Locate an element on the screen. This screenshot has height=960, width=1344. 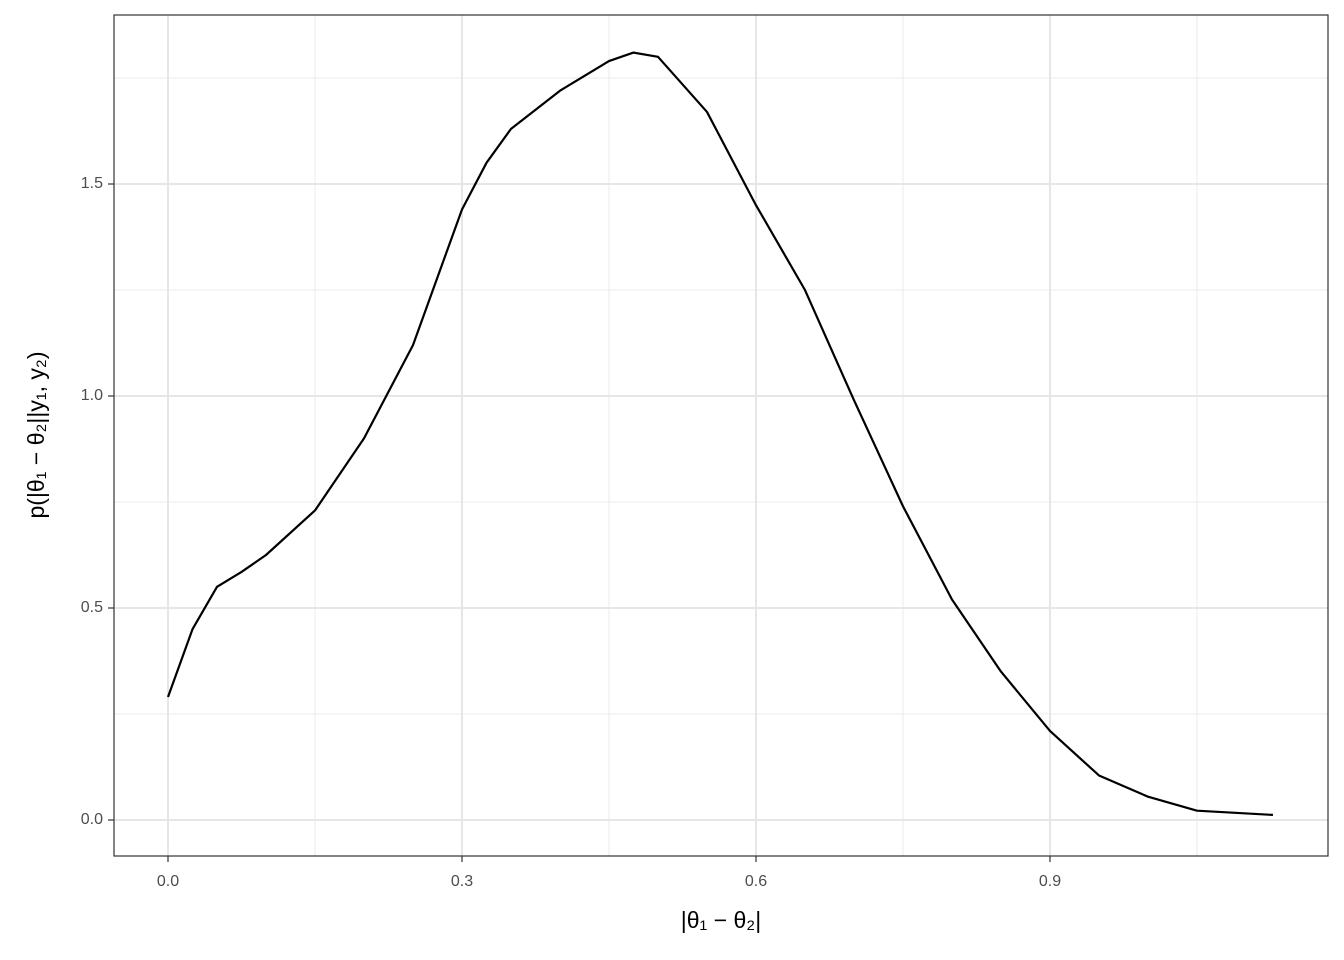
x-tick-label: 0.6 is located at coordinates (756, 881).